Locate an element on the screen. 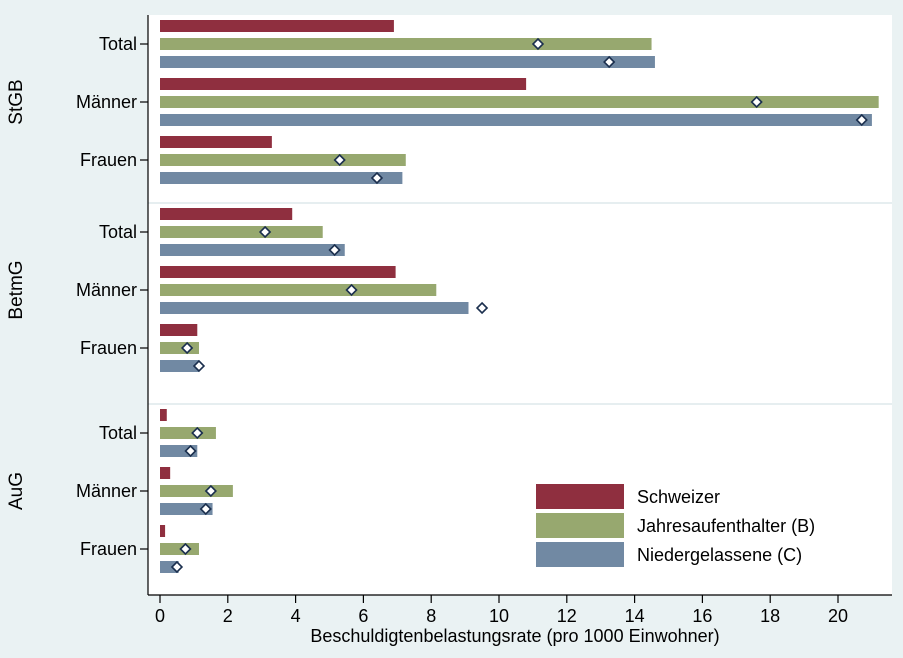 The height and width of the screenshot is (658, 903). legend-label: Niedergelassene (C) is located at coordinates (719, 555).